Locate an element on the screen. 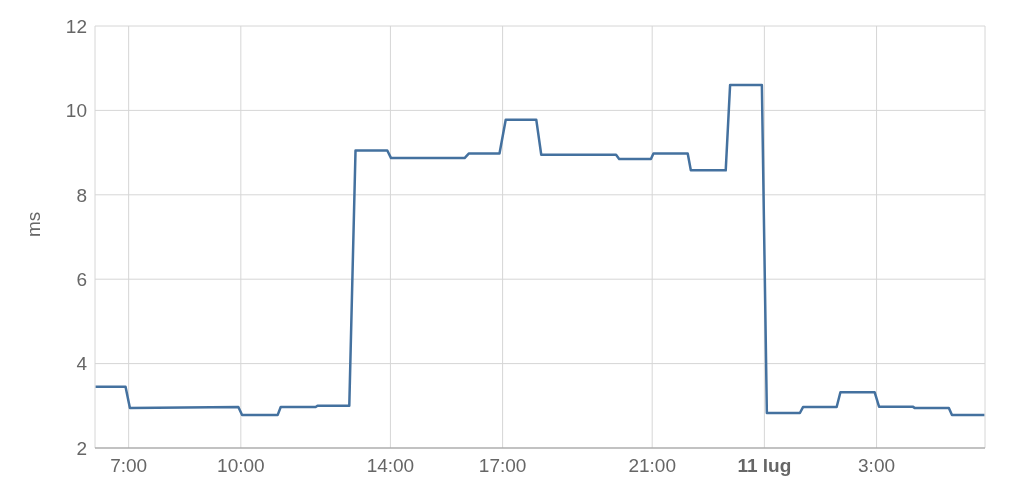 The image size is (1024, 497). x-tick-label: 17:00 is located at coordinates (502, 465).